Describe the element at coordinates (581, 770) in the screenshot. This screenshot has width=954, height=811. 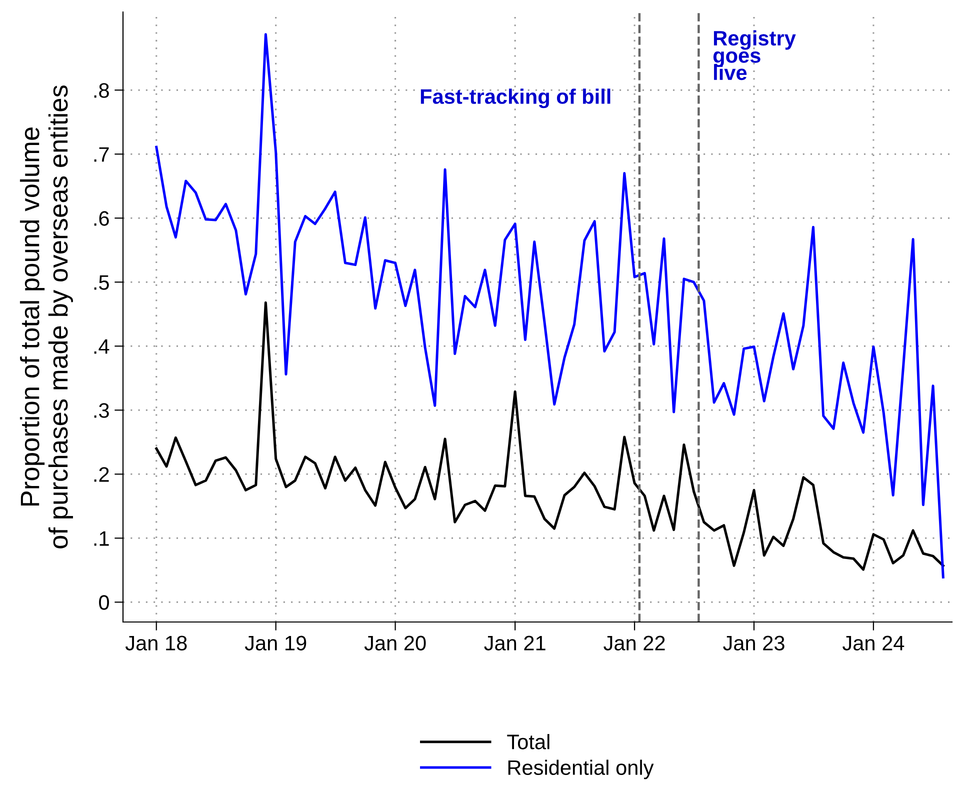
I see `legend-label: Residential only` at that location.